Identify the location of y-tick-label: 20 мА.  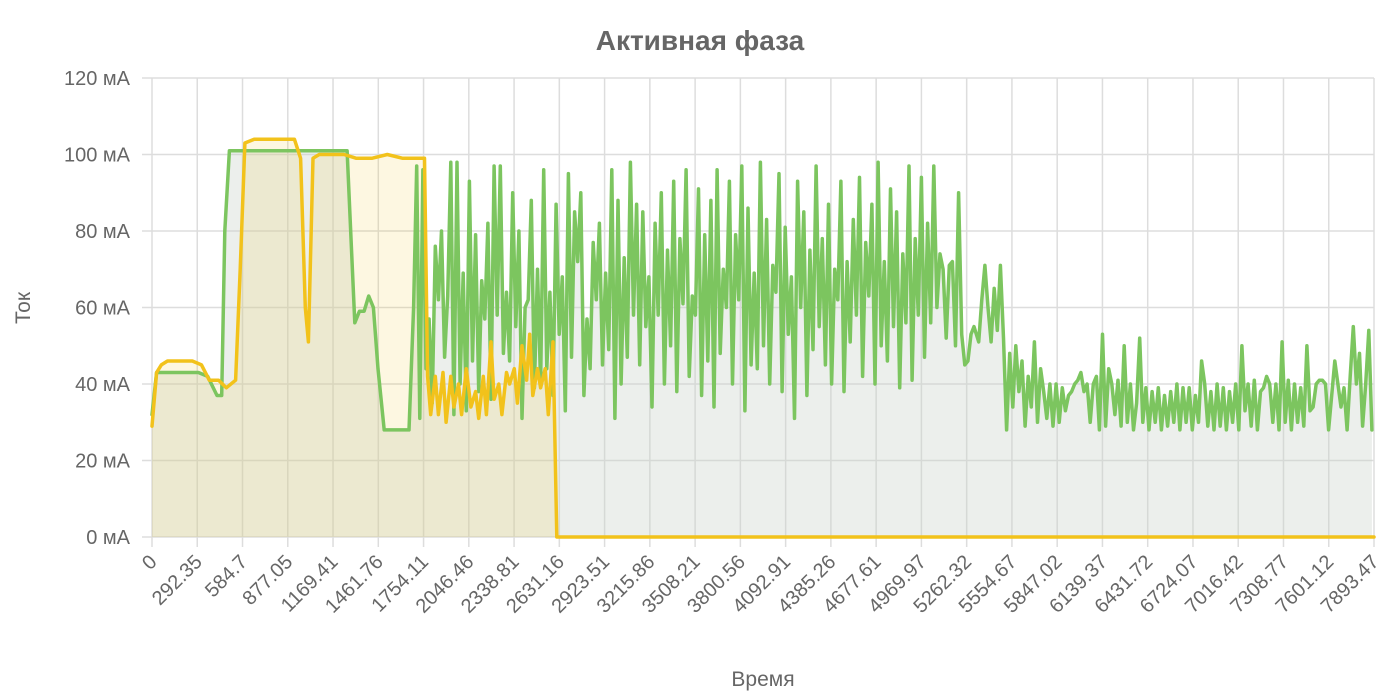
(103, 462).